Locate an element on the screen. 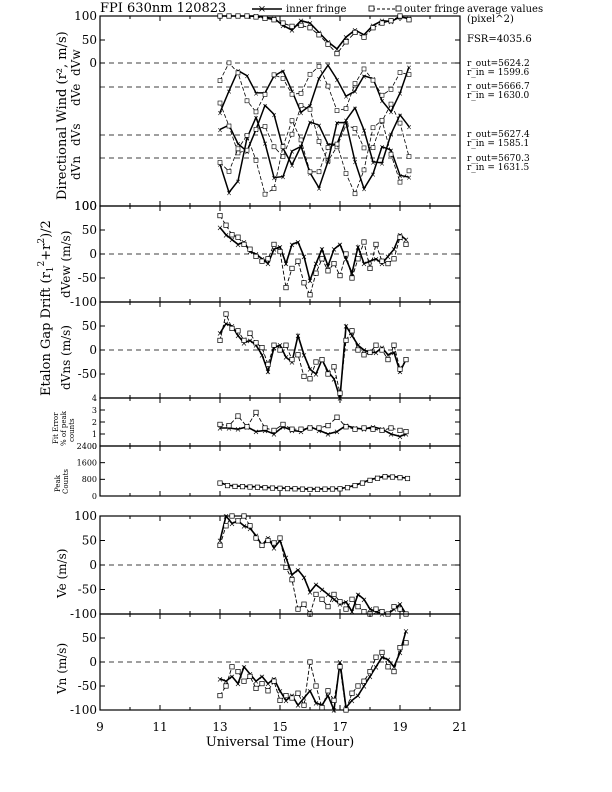  dvew-inner-line is located at coordinates (313, 255).